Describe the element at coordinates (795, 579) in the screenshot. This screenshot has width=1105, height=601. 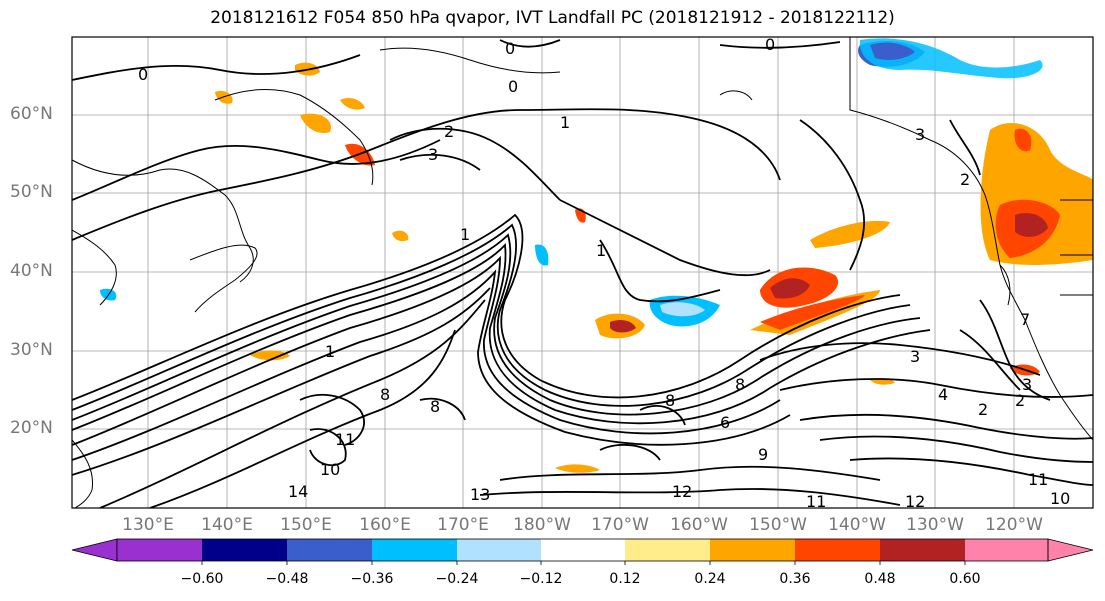
I see `colorbar-tick-label: 0.36` at that location.